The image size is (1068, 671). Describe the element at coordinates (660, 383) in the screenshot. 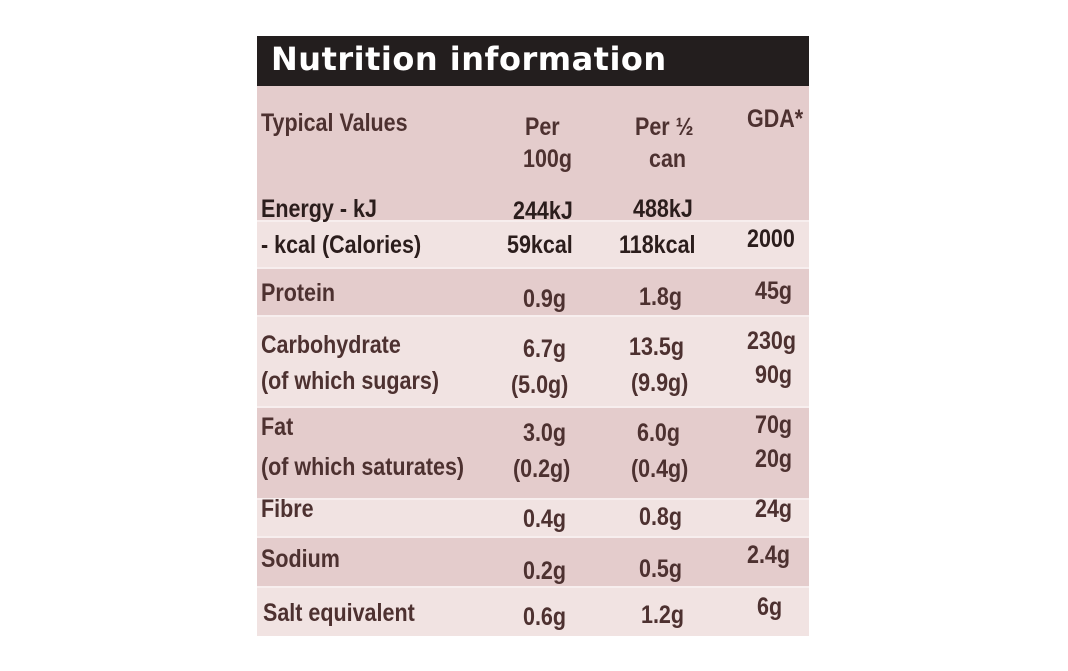

I see `sugars-perhalf: (9.9g)` at that location.